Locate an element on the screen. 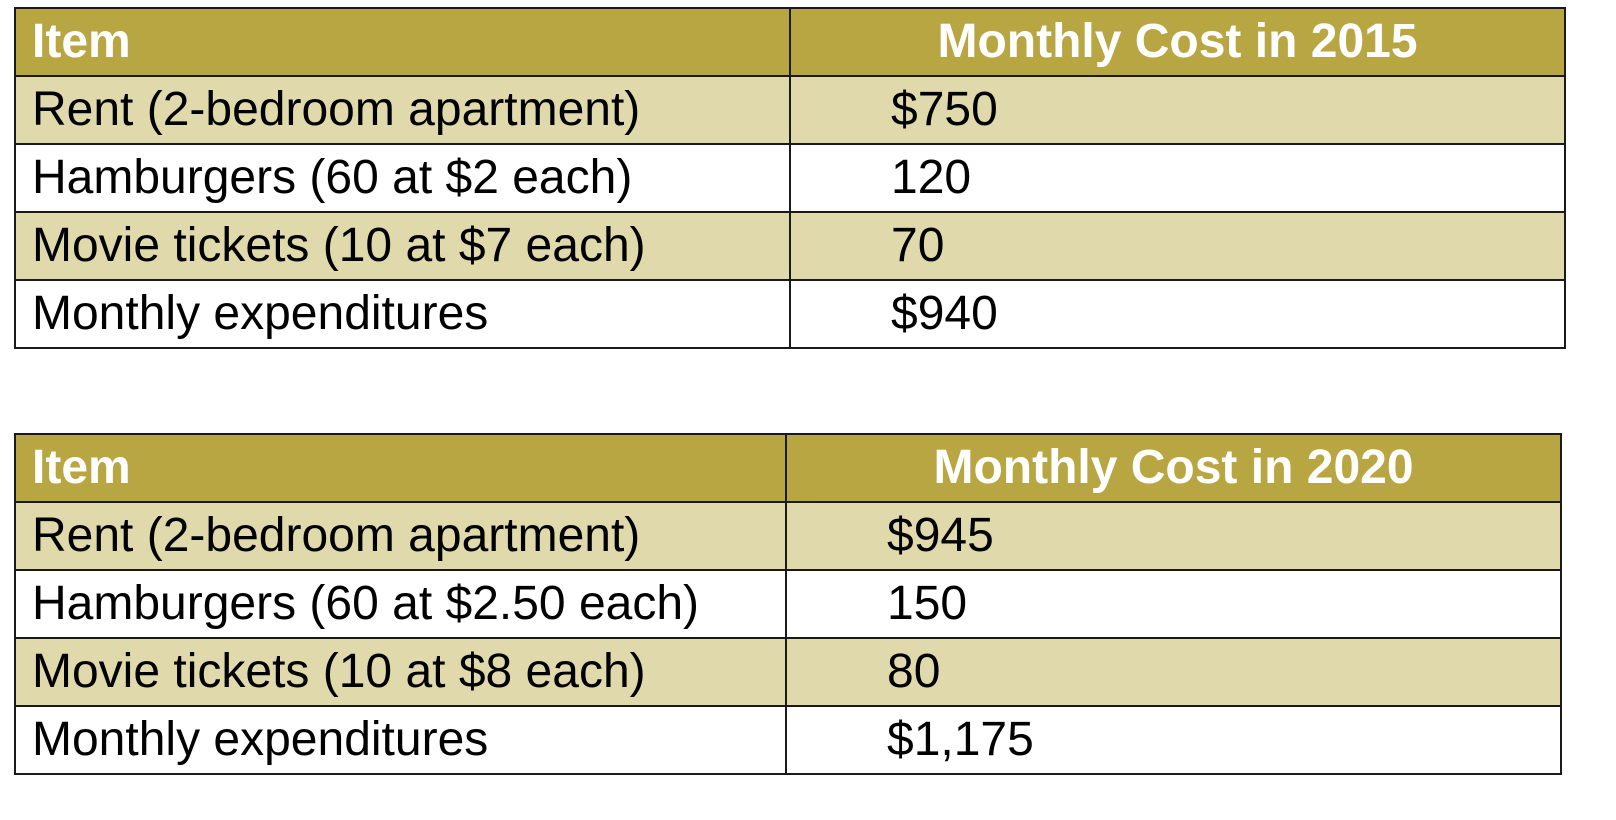 The image size is (1616, 820). item-cell: Movie tickets (10 at $7 each) is located at coordinates (402, 246).